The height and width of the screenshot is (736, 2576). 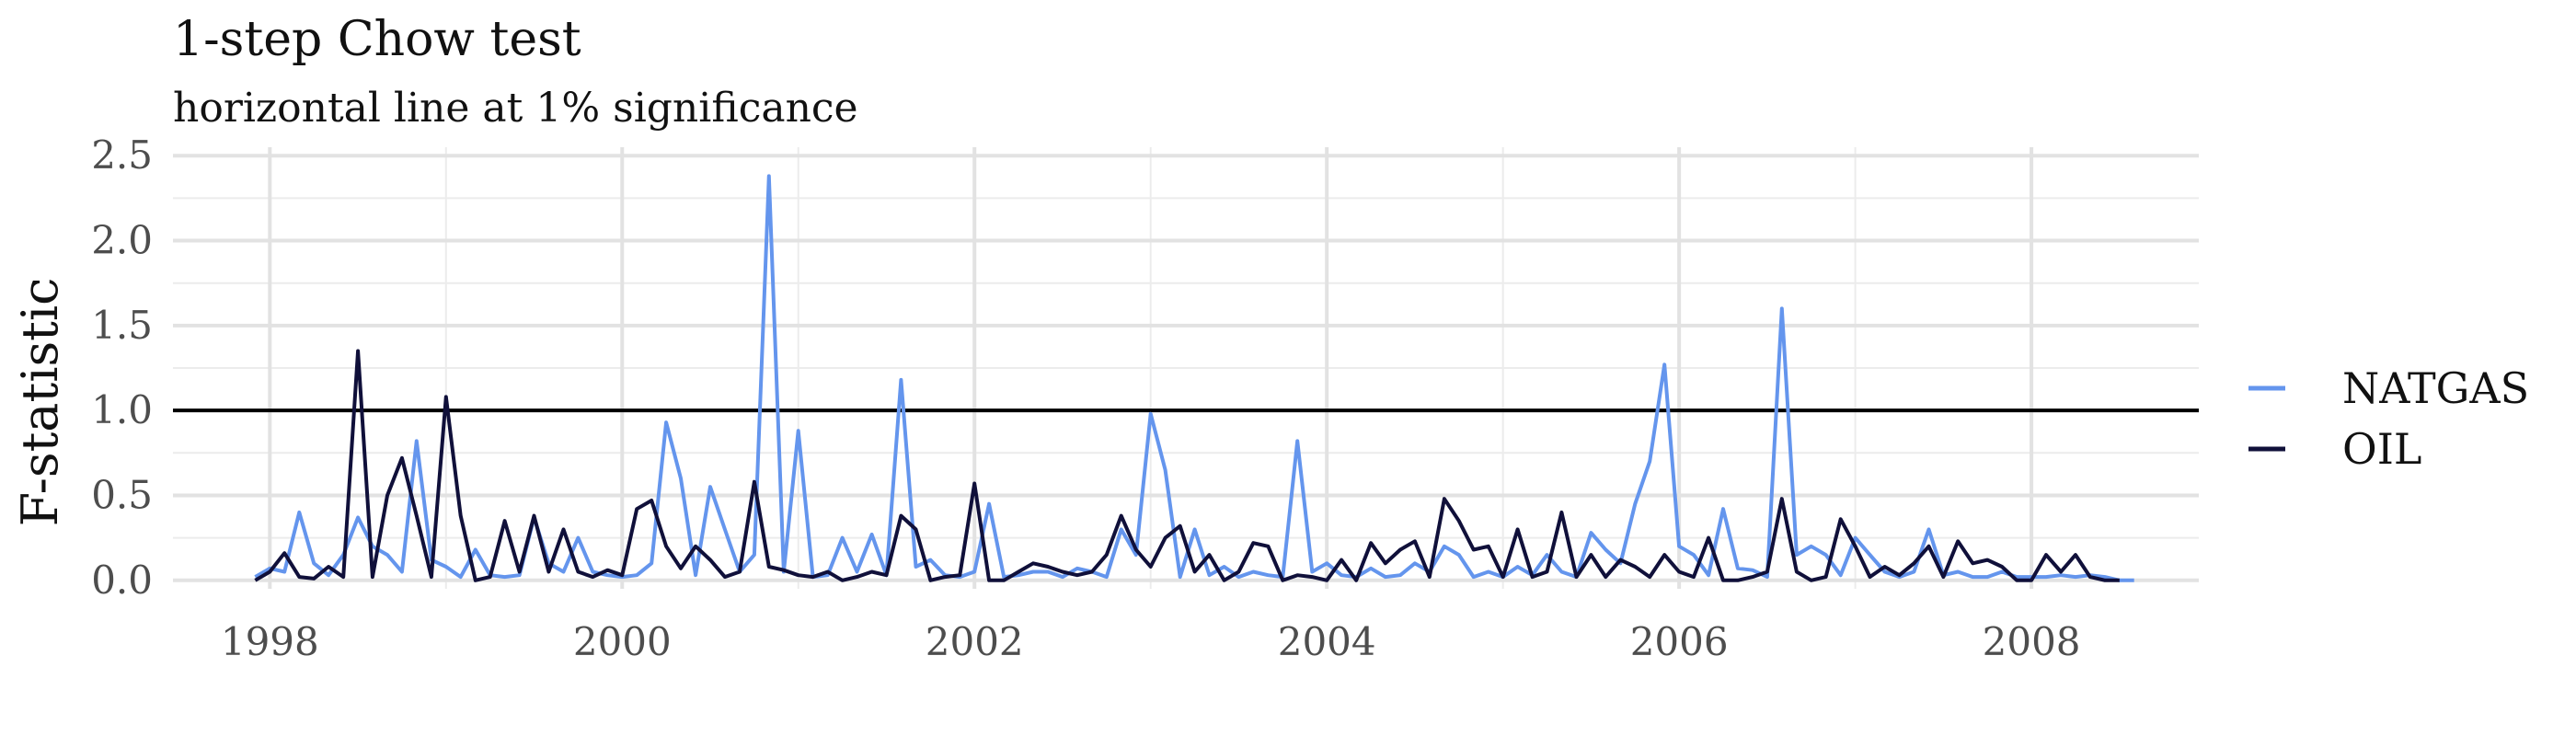 What do you see at coordinates (122, 409) in the screenshot?
I see `y-tick-label: 1.0` at bounding box center [122, 409].